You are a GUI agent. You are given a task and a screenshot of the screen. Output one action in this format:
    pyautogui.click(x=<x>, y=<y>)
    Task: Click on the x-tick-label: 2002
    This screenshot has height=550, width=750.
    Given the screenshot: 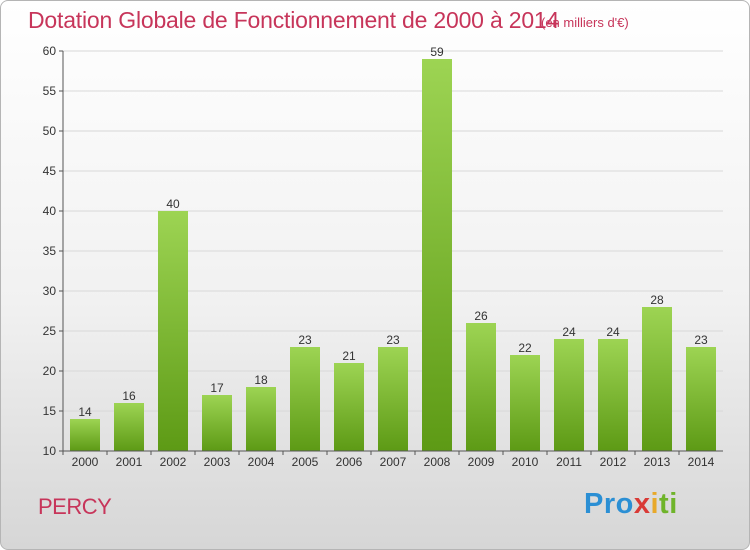 What is the action you would take?
    pyautogui.click(x=173, y=462)
    